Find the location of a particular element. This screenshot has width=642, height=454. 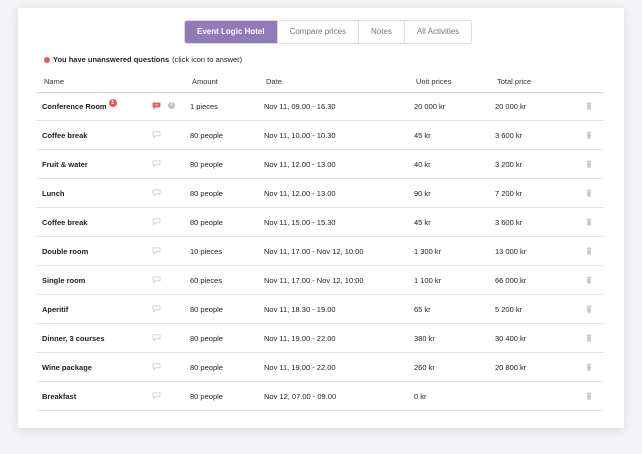

row-name: Fruit & water is located at coordinates (65, 164).